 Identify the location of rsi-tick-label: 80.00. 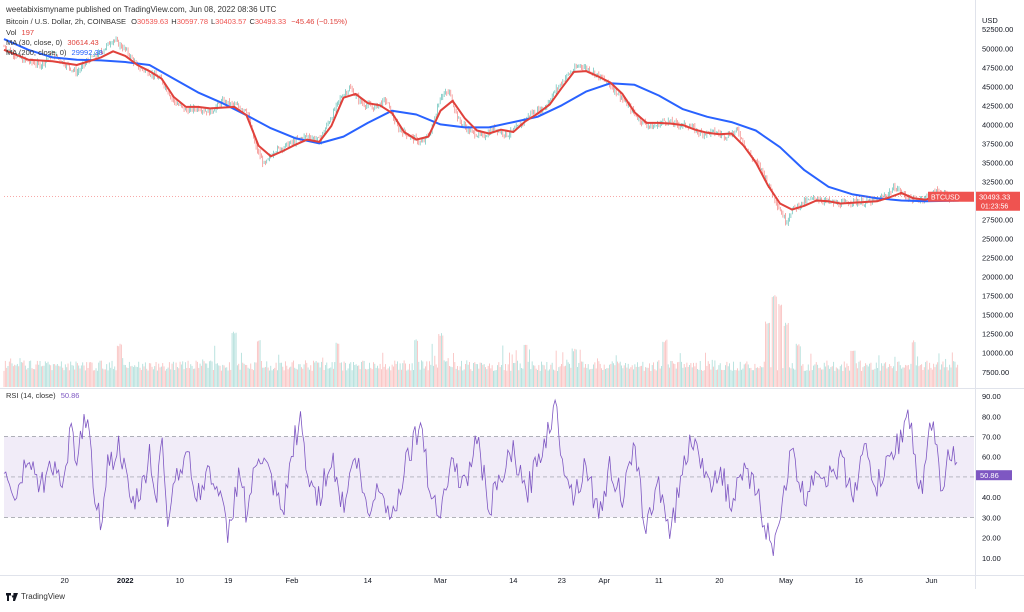
(991, 416).